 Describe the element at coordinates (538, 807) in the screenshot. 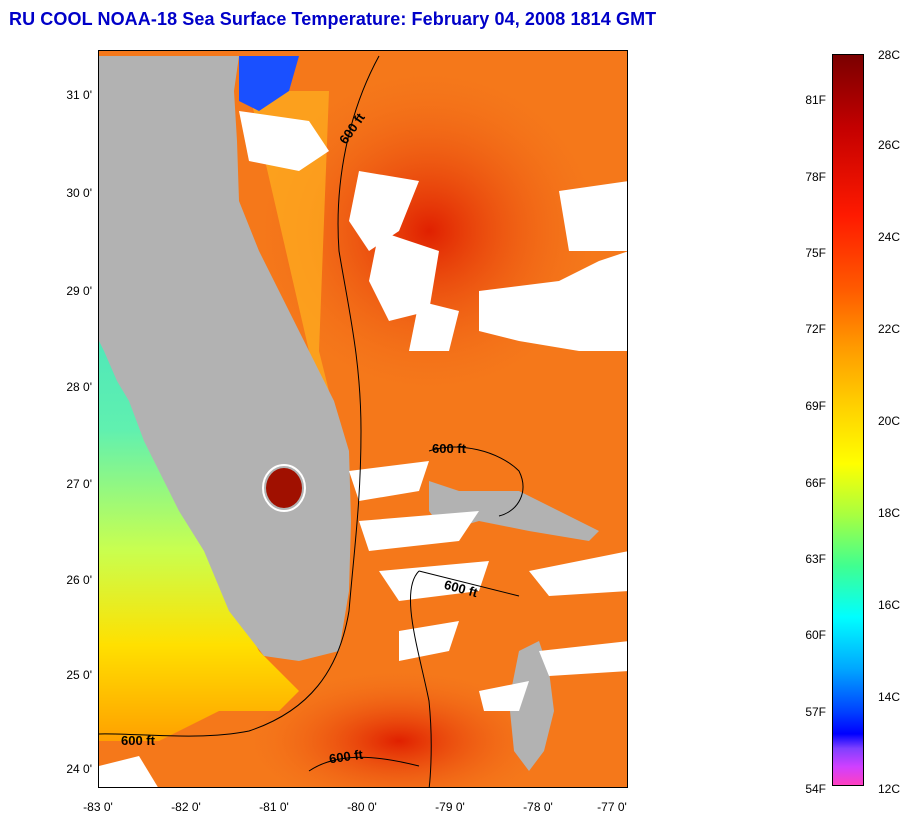

I see `lon-label: -78 0'` at that location.